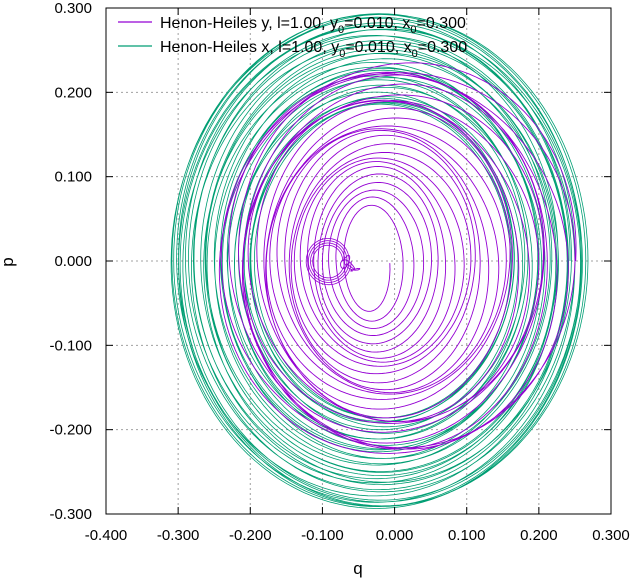  Describe the element at coordinates (106, 535) in the screenshot. I see `x-tick-label: -0.400` at that location.